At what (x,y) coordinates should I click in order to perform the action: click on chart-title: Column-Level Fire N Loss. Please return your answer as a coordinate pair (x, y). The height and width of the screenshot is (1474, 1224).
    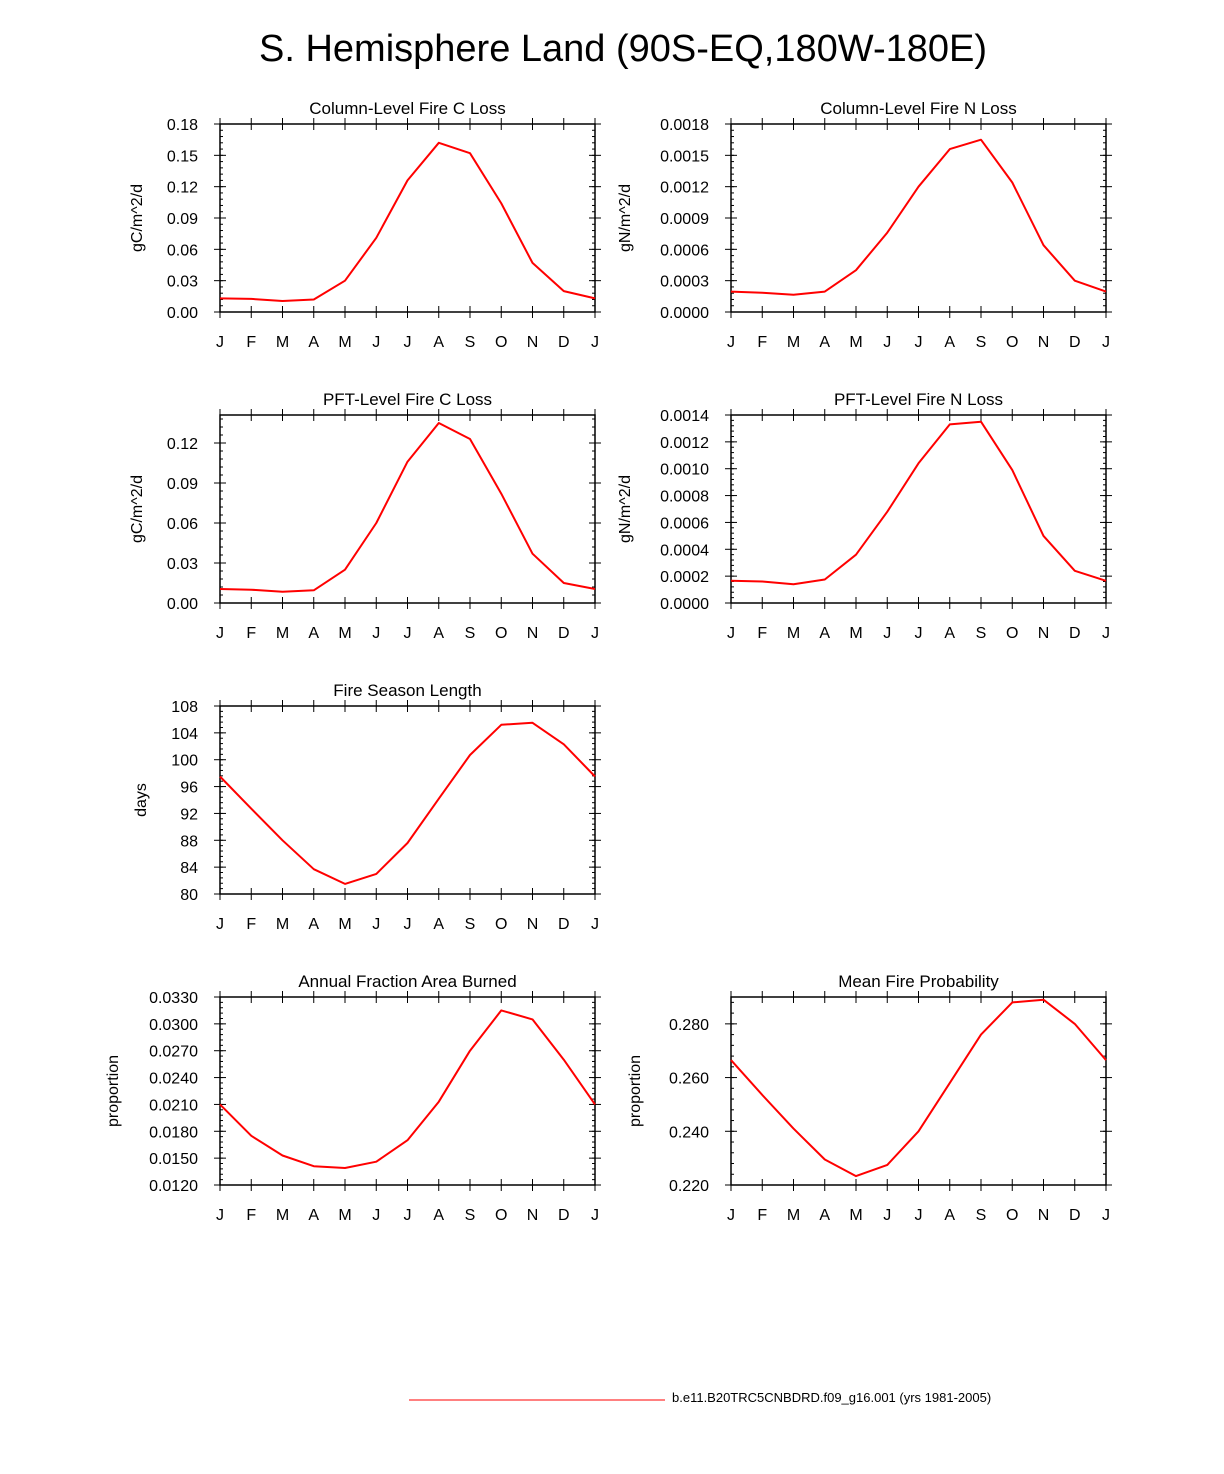
    Looking at the image, I should click on (918, 108).